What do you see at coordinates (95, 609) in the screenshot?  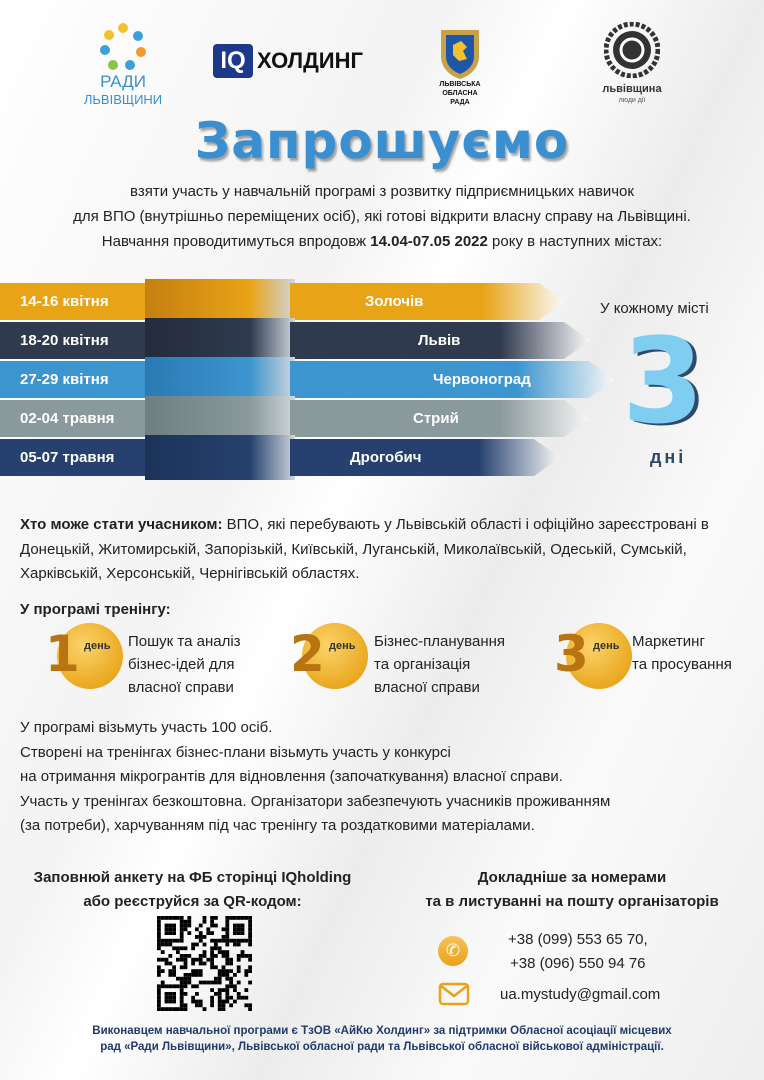 I see `program-heading: У програмі тренінгу:` at bounding box center [95, 609].